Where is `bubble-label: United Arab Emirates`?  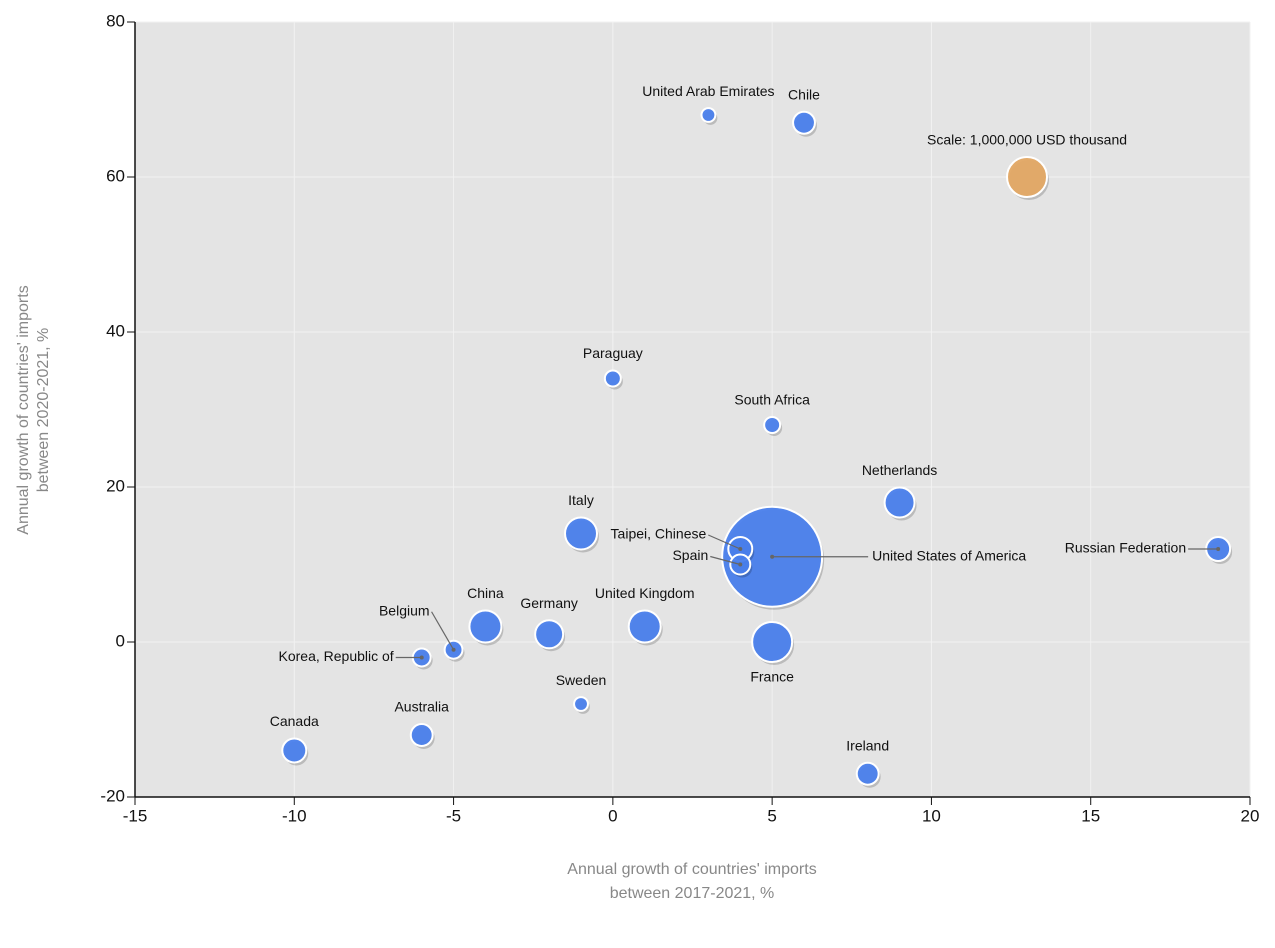 bubble-label: United Arab Emirates is located at coordinates (708, 91).